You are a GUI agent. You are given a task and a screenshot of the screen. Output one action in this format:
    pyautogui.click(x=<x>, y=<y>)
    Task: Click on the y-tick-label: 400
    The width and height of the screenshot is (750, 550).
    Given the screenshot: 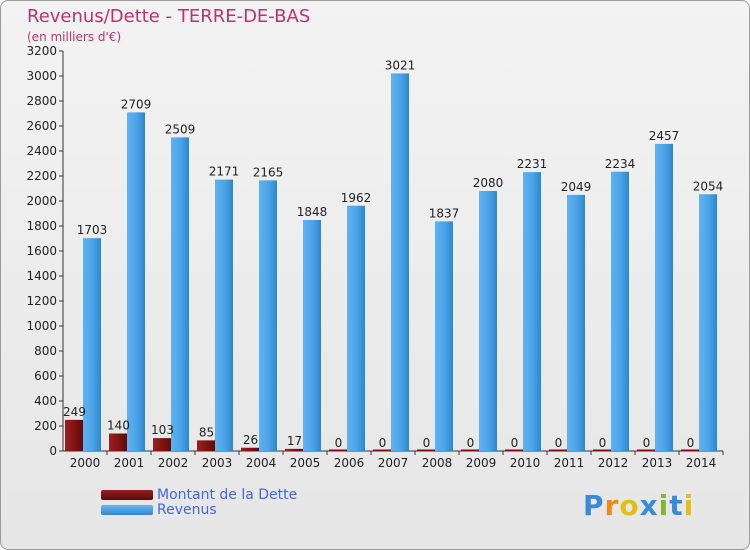 What is the action you would take?
    pyautogui.click(x=45, y=401)
    